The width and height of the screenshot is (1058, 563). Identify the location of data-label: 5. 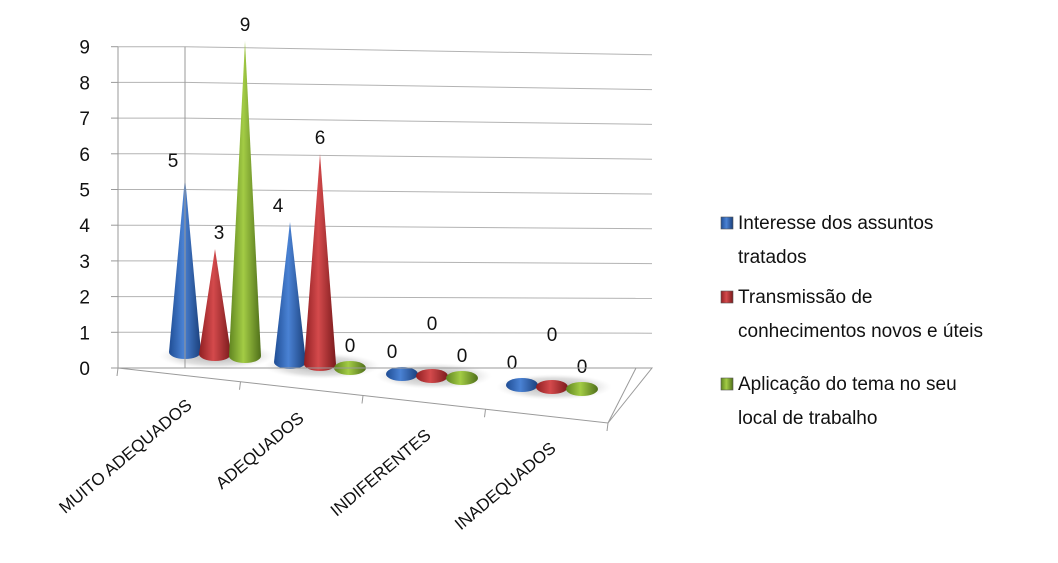
(173, 161).